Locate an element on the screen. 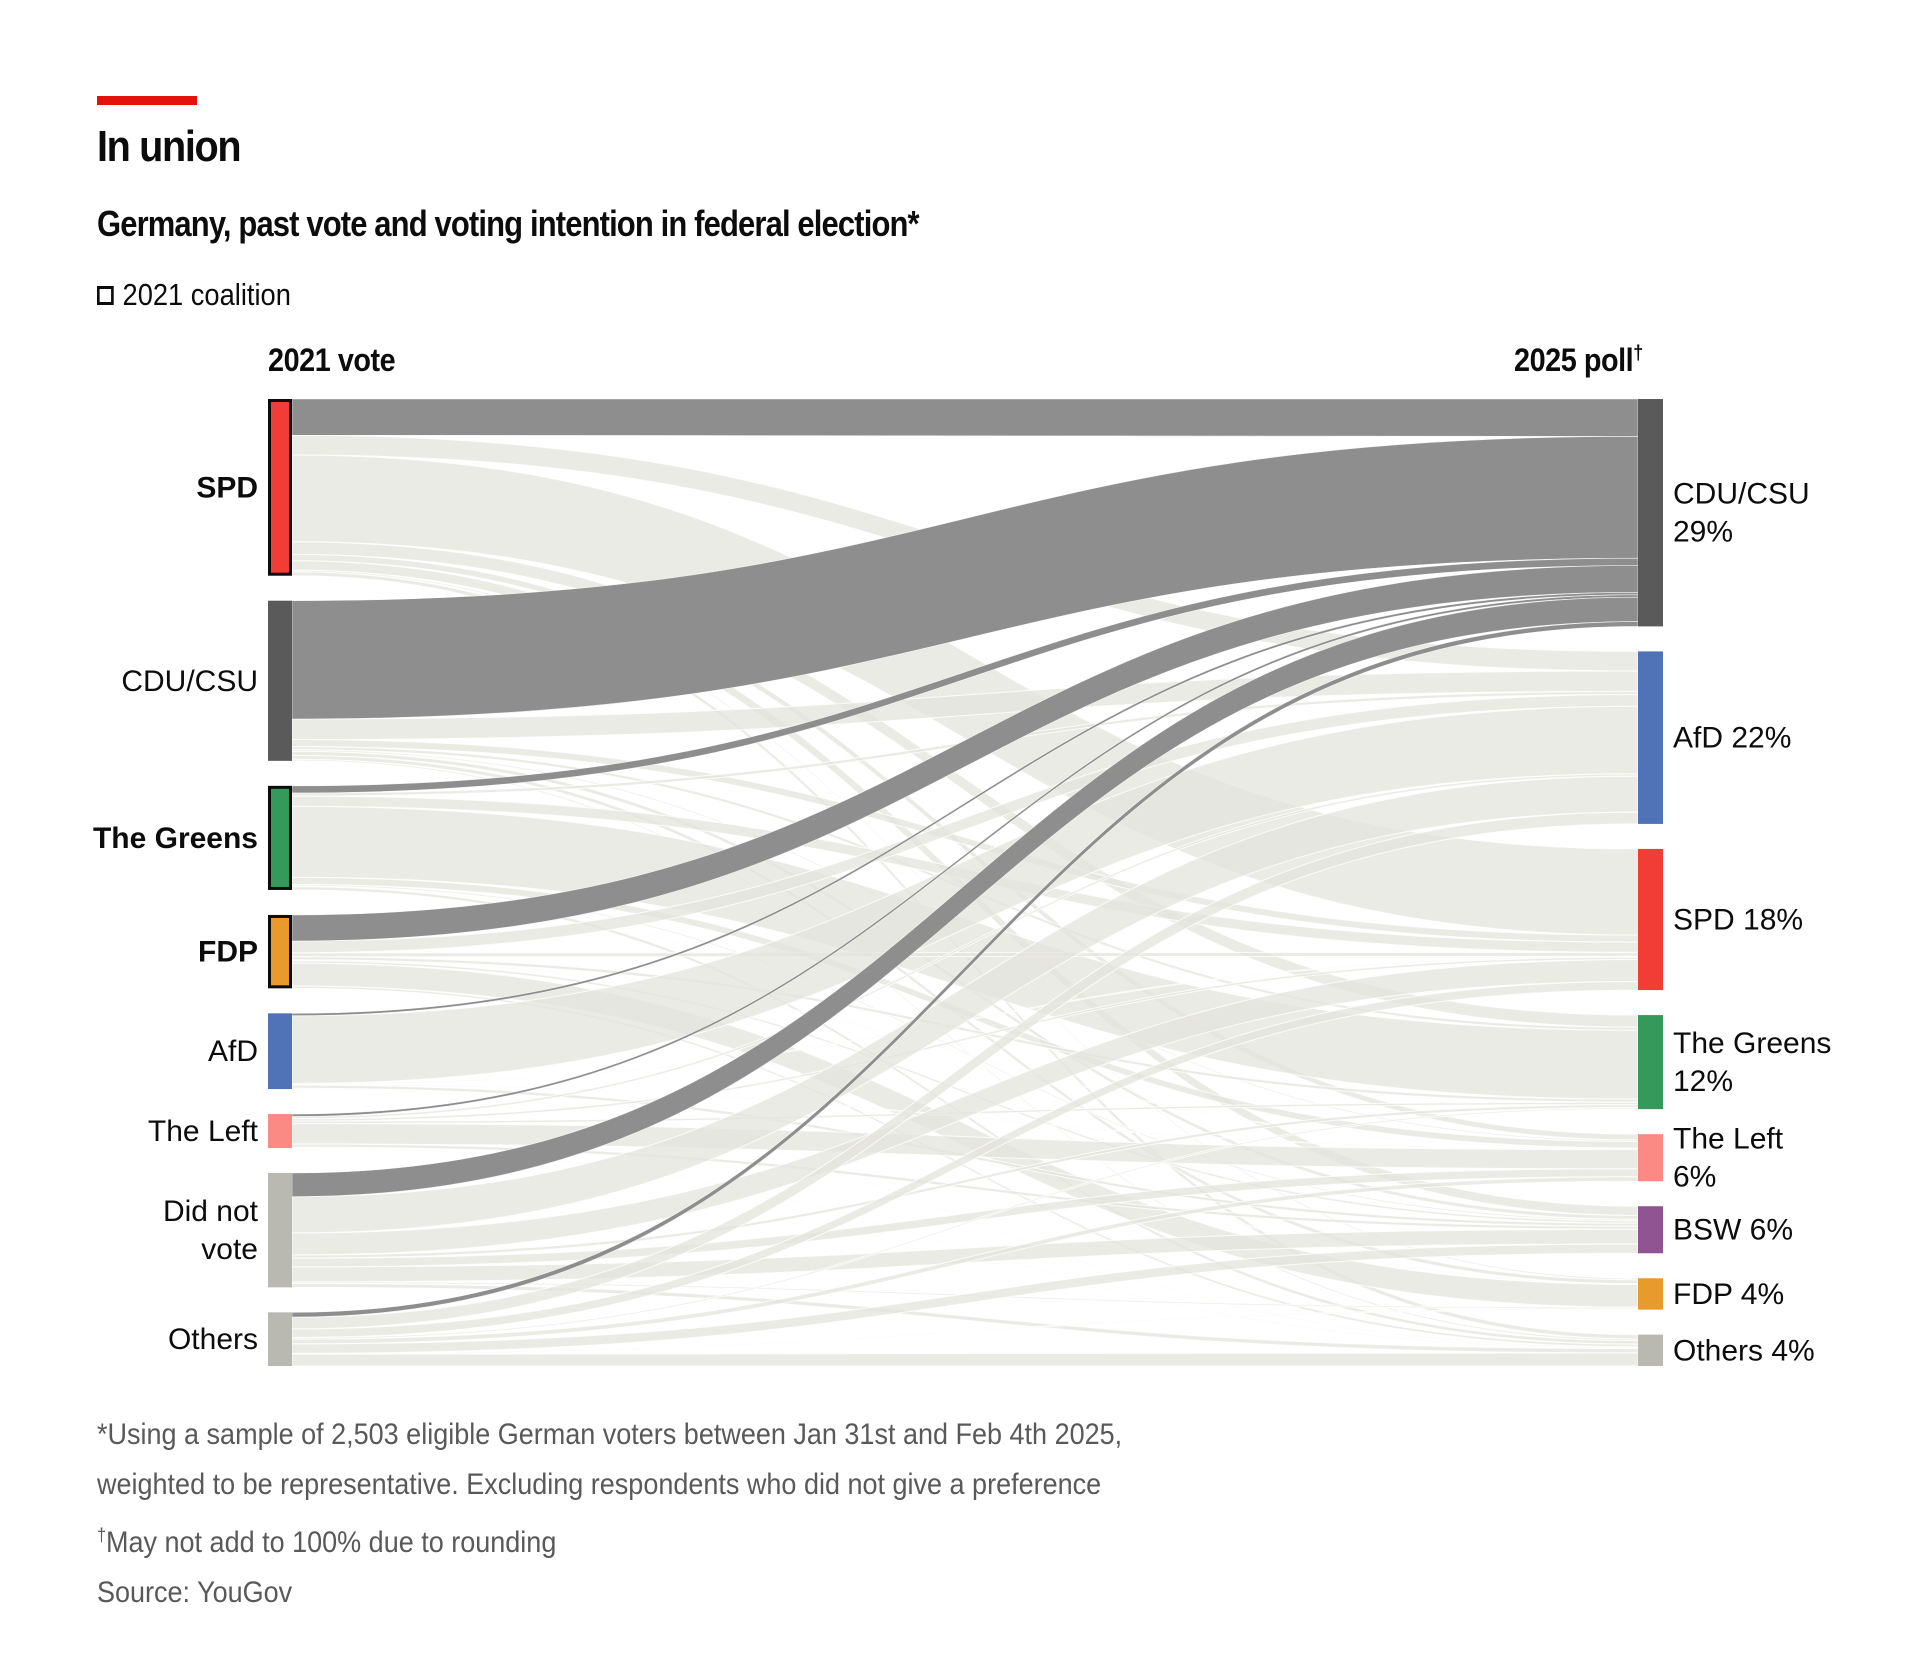 The image size is (1920, 1679). target-node-afd is located at coordinates (1650, 737).